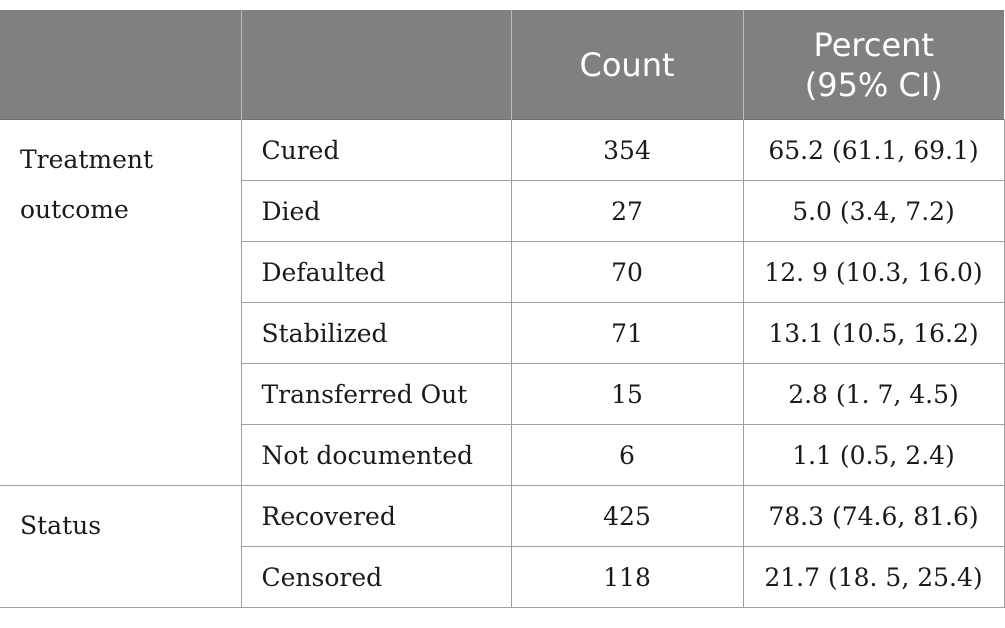 The height and width of the screenshot is (628, 1005). Describe the element at coordinates (121, 546) in the screenshot. I see `group-label-status: Status` at that location.